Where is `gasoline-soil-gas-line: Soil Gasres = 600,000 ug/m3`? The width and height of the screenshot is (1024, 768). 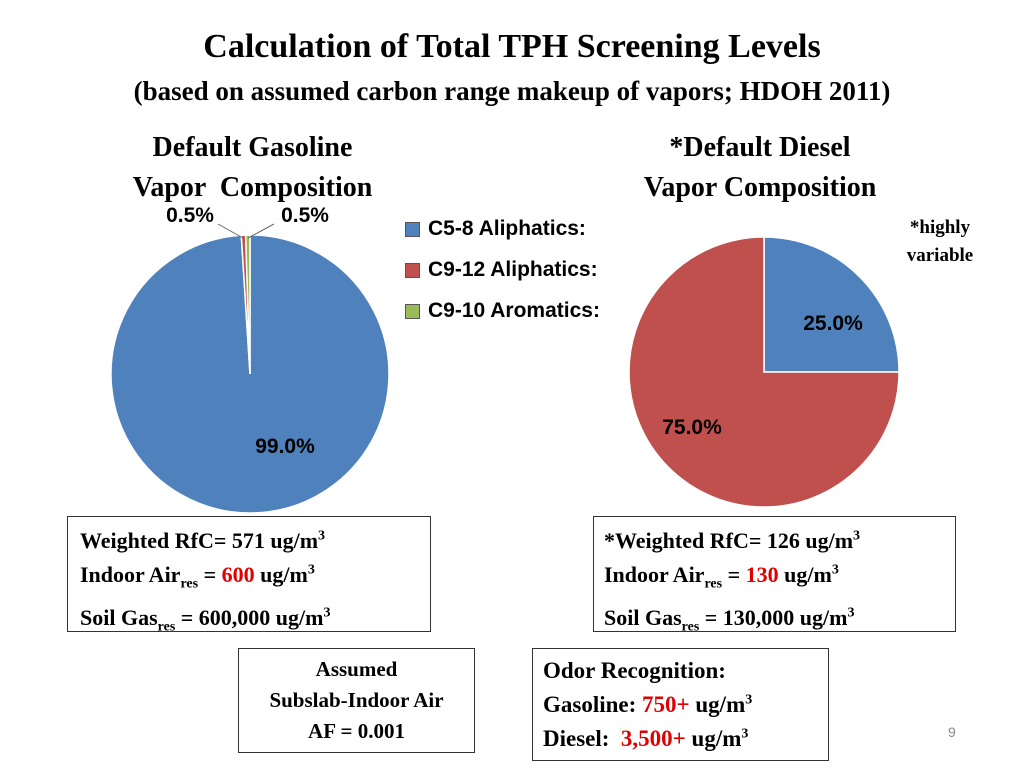 gasoline-soil-gas-line: Soil Gasres = 600,000 ug/m3 is located at coordinates (205, 620).